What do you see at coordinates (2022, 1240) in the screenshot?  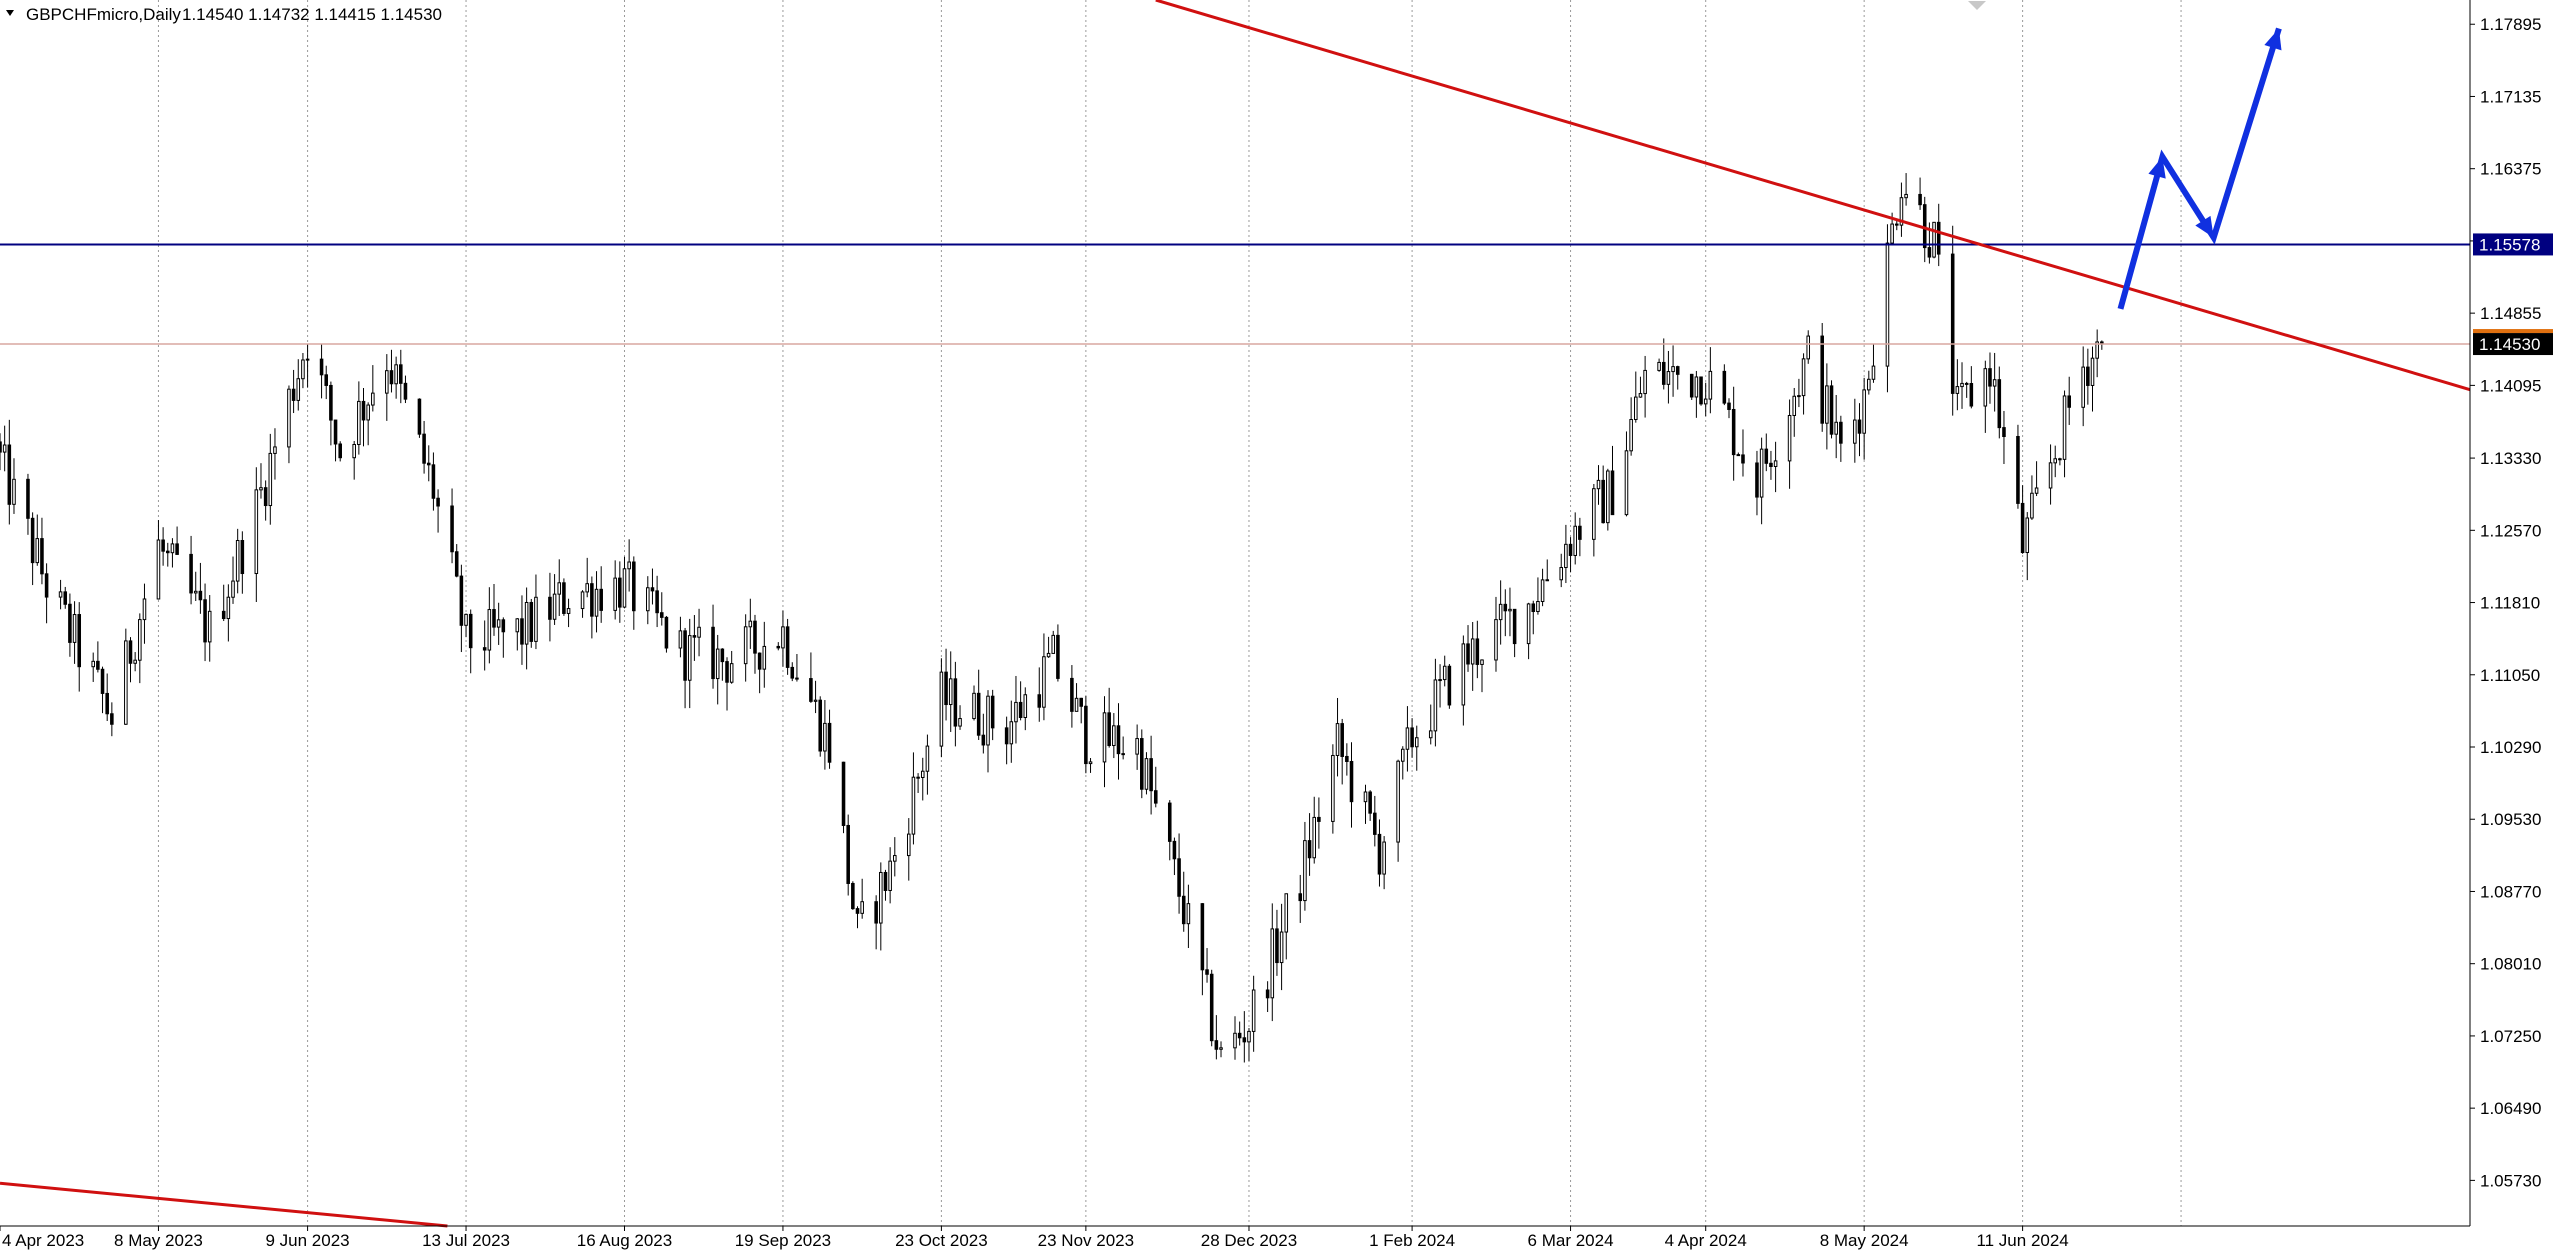 I see `x-tick-label: 11 Jun 2024` at bounding box center [2022, 1240].